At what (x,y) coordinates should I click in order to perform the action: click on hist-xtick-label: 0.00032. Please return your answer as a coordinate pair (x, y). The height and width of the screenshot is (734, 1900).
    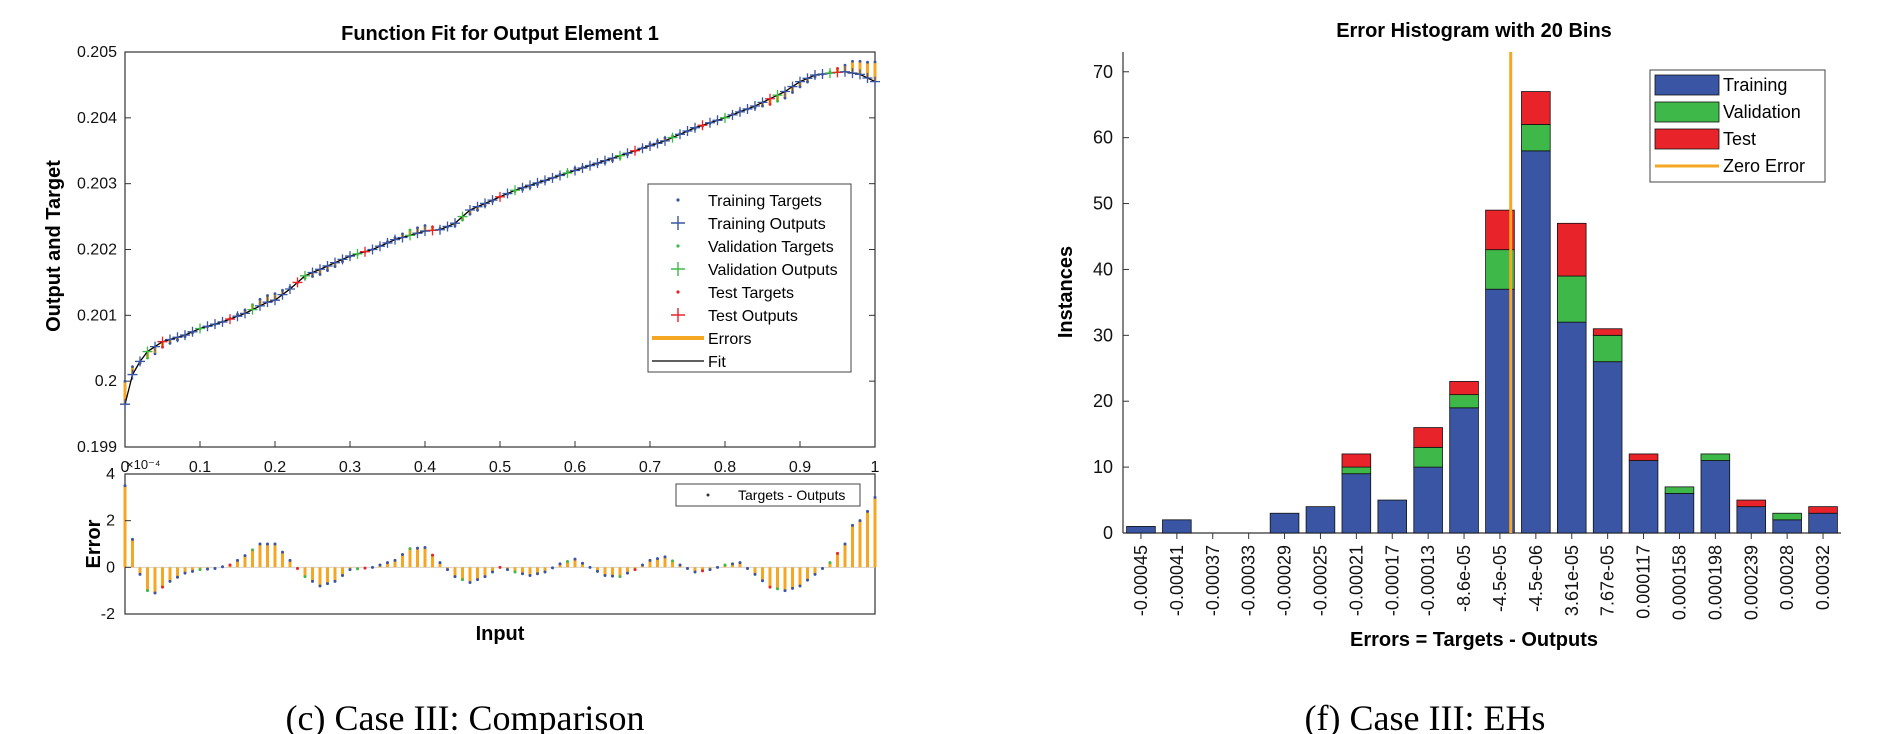
    Looking at the image, I should click on (1823, 577).